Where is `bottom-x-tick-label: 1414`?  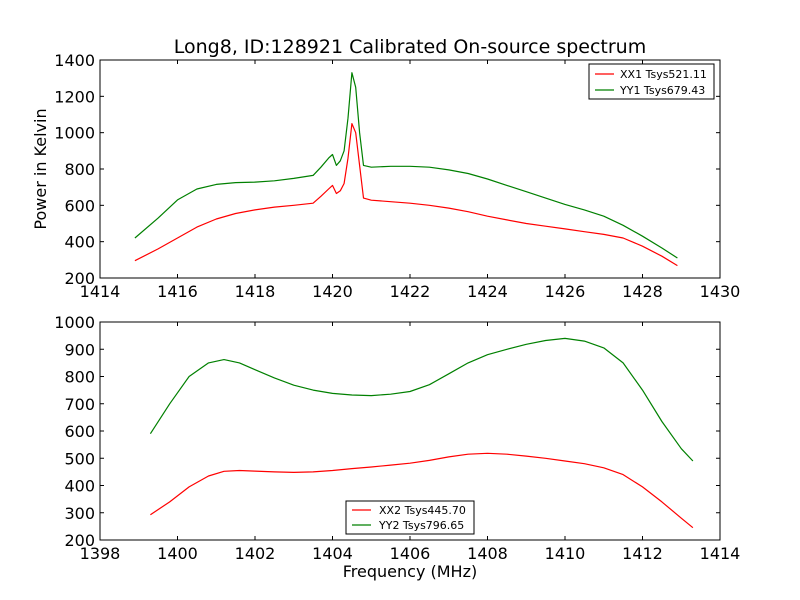
bottom-x-tick-label: 1414 is located at coordinates (720, 553).